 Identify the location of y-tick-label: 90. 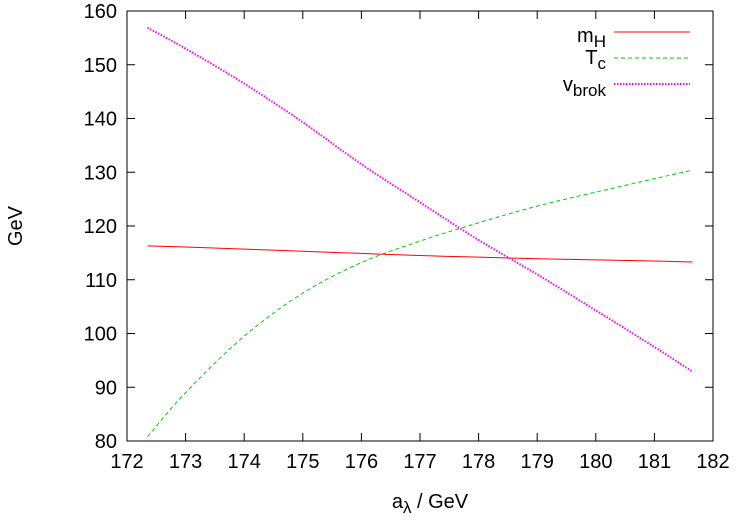
(106, 388).